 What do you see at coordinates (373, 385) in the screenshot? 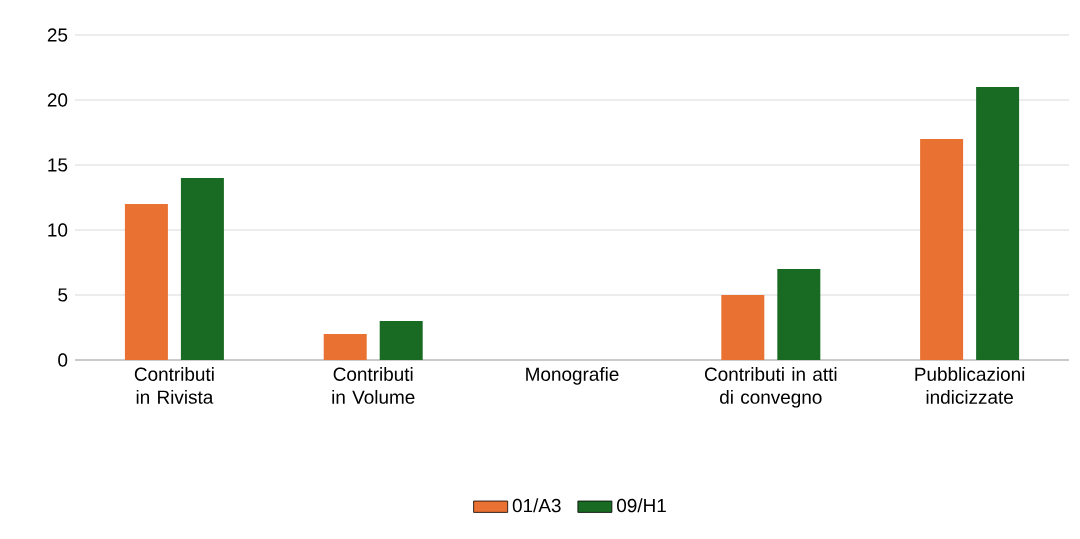
I see `x-tick-label: Contributi in Volume` at bounding box center [373, 385].